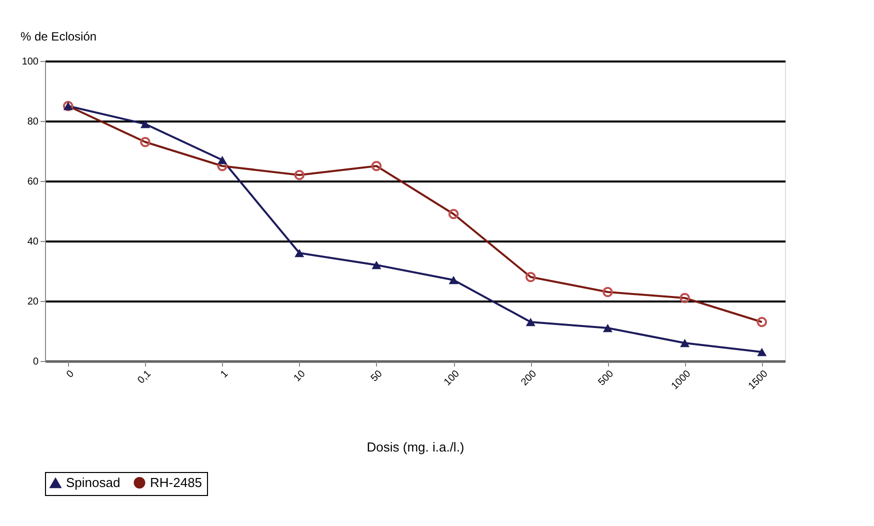 This screenshot has width=874, height=526. I want to click on x-axis-title: Dosis (mg. i.a./l.), so click(415, 446).